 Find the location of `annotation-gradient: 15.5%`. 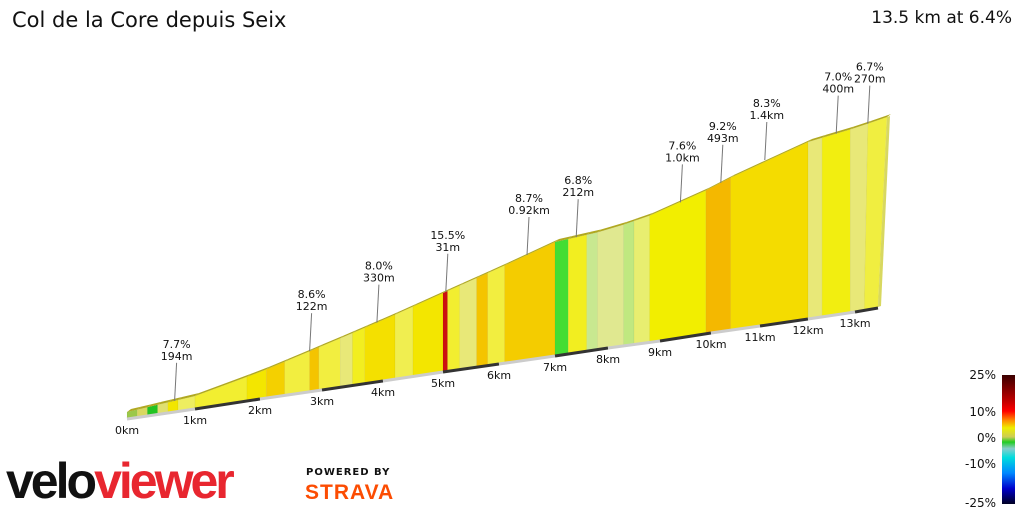

annotation-gradient: 15.5% is located at coordinates (447, 235).